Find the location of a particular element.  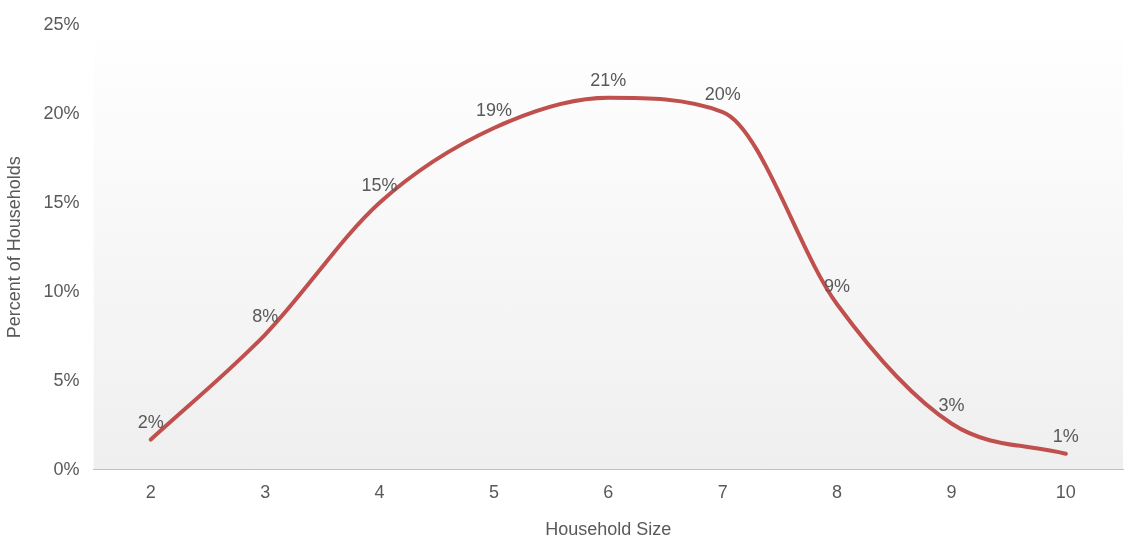

data-label: 8% is located at coordinates (265, 316).